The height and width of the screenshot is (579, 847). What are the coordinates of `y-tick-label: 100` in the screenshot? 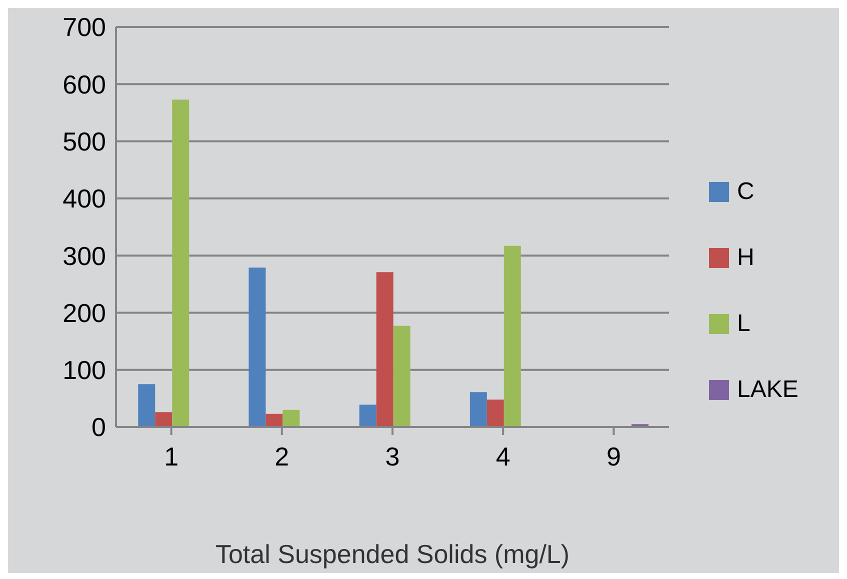 It's located at (84, 370).